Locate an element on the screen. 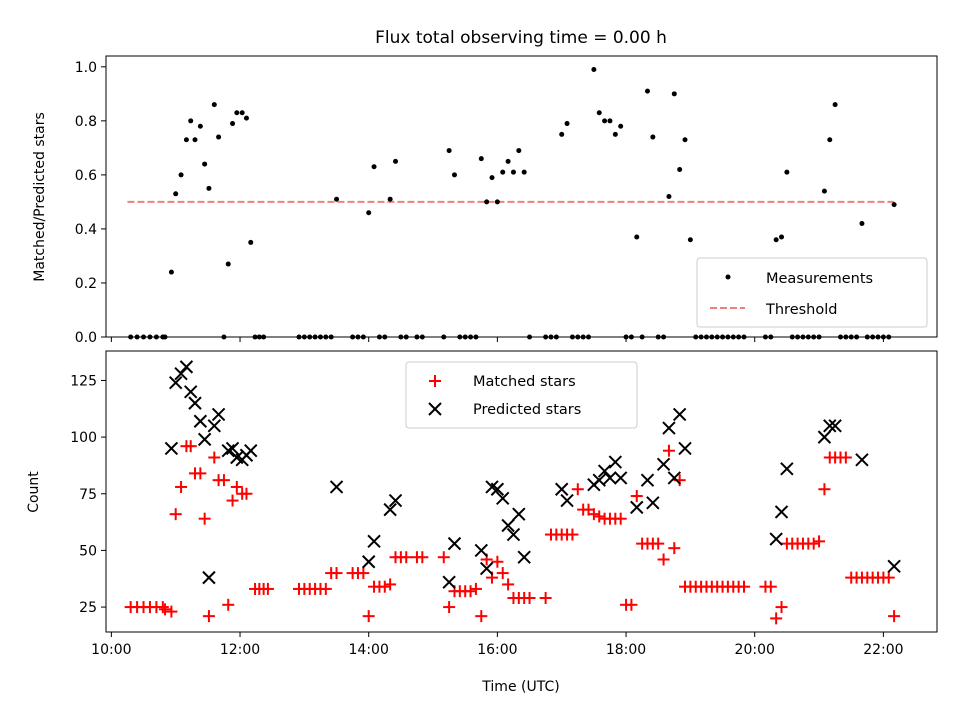  bottom-x-tick-label: 12:00 is located at coordinates (240, 650).